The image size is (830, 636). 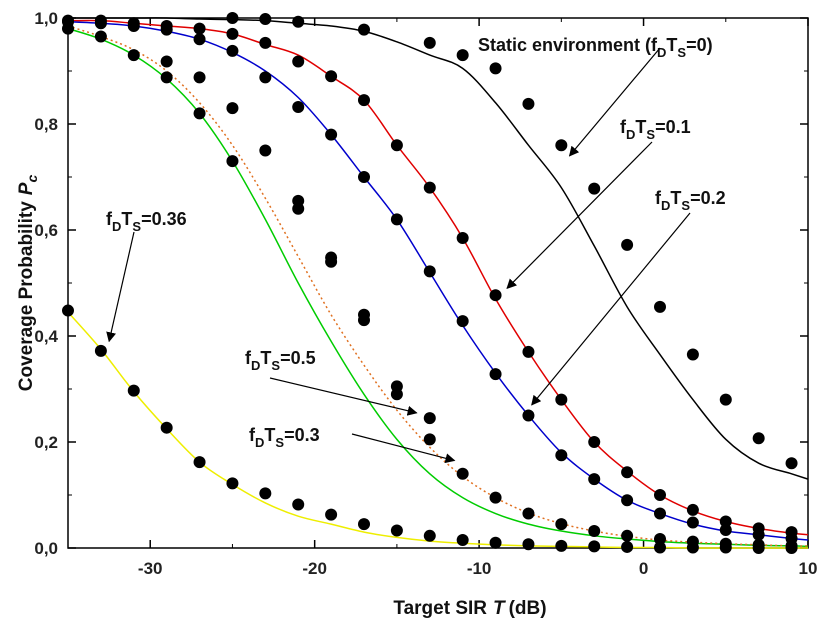 What do you see at coordinates (479, 568) in the screenshot?
I see `x-tick-label: -10` at bounding box center [479, 568].